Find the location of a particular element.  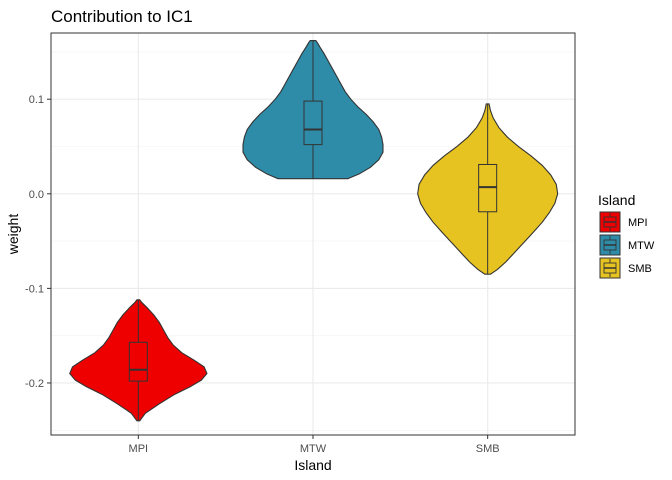

x-axis-title: Island is located at coordinates (312, 465).